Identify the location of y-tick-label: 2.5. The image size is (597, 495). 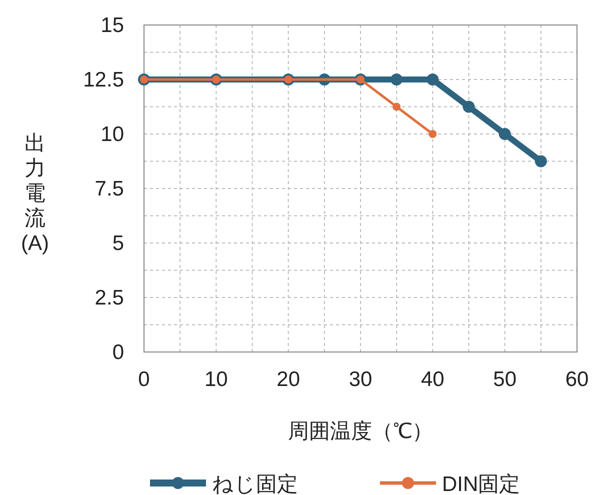
(109, 298).